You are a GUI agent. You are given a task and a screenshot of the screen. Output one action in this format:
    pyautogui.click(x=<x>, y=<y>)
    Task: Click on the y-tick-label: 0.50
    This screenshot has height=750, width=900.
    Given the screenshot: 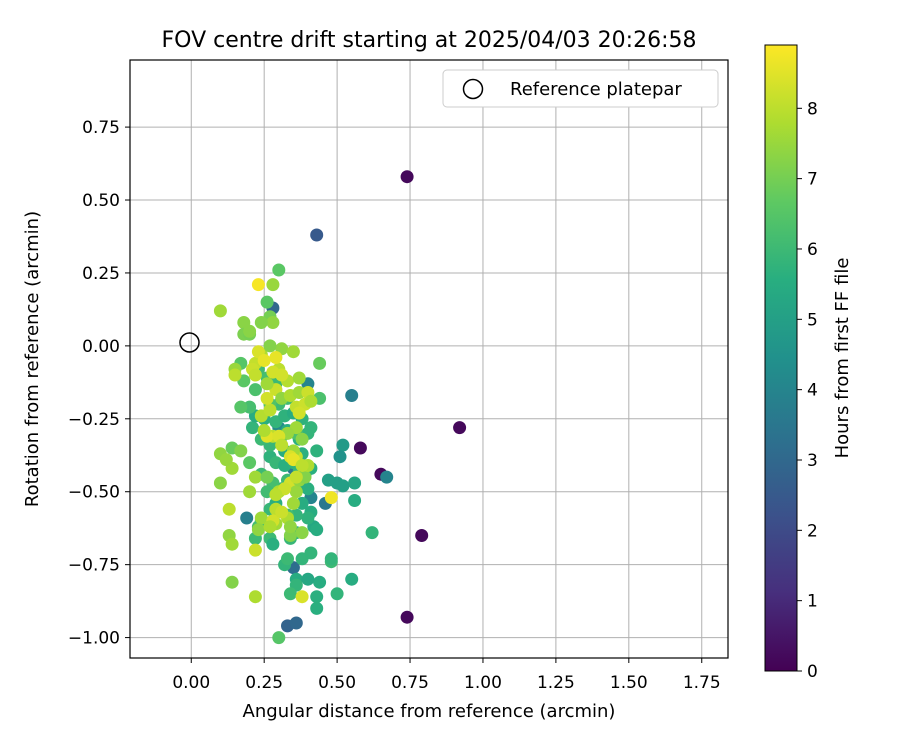 What is the action you would take?
    pyautogui.click(x=101, y=201)
    